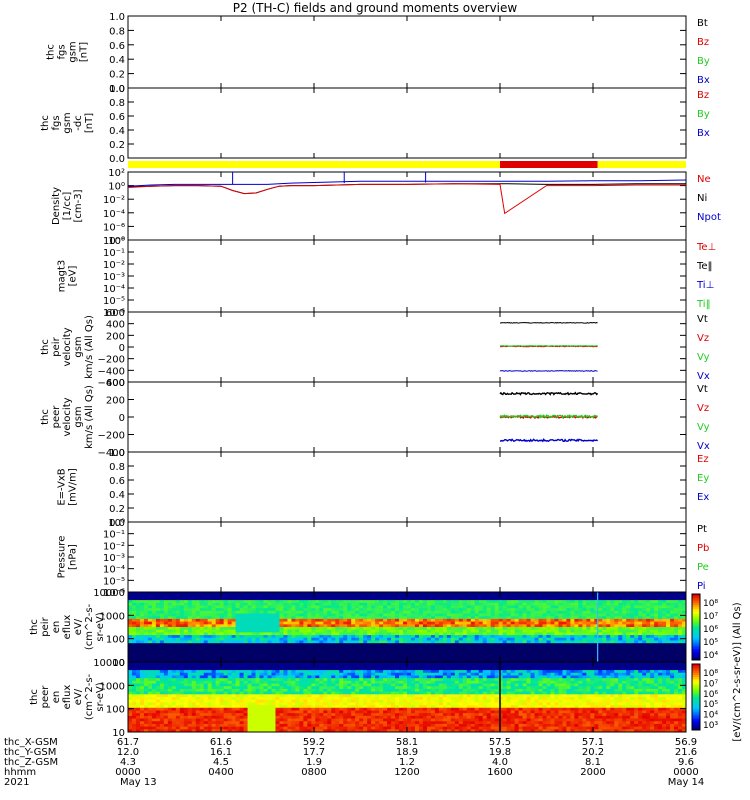 The height and width of the screenshot is (800, 750). Describe the element at coordinates (641, 164) in the screenshot. I see `mode-bar-segment` at that location.